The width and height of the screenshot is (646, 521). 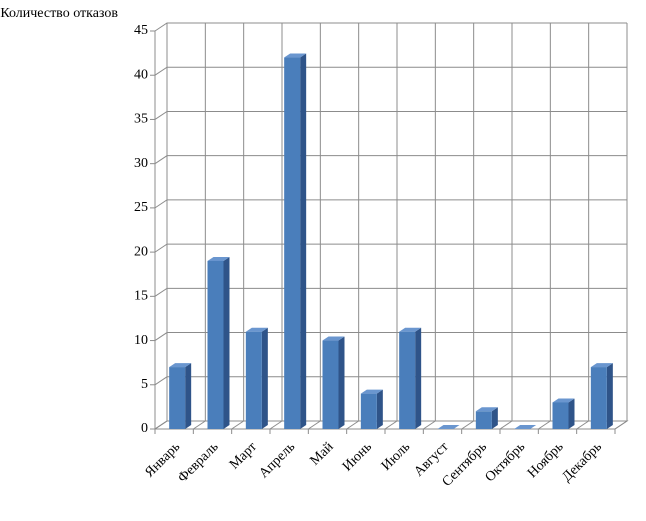 What do you see at coordinates (141, 296) in the screenshot?
I see `y-tick-label: 15` at bounding box center [141, 296].